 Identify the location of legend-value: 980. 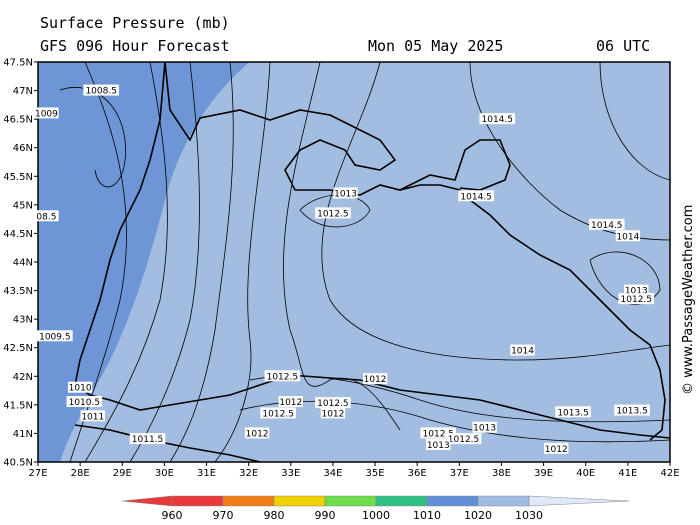
(274, 515).